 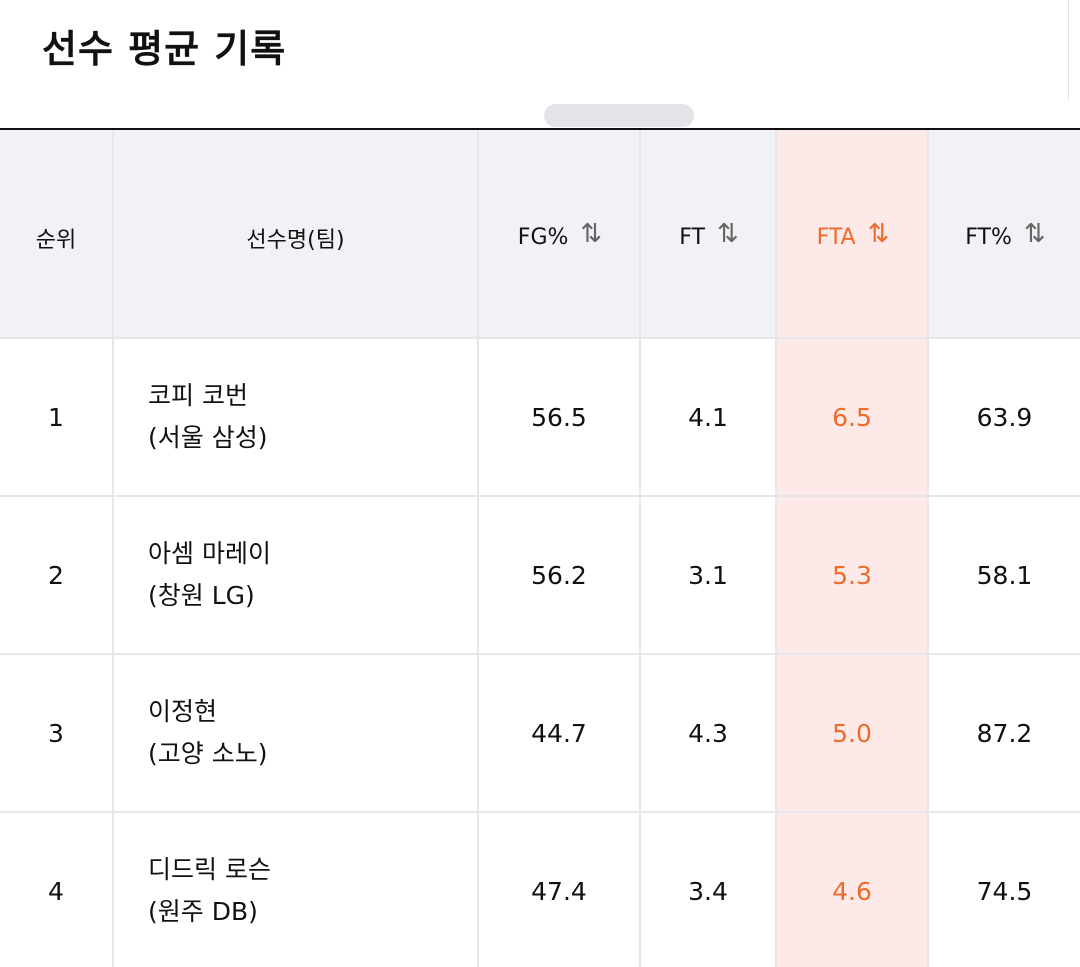 What do you see at coordinates (852, 733) in the screenshot?
I see `fta-cell: 5.0` at bounding box center [852, 733].